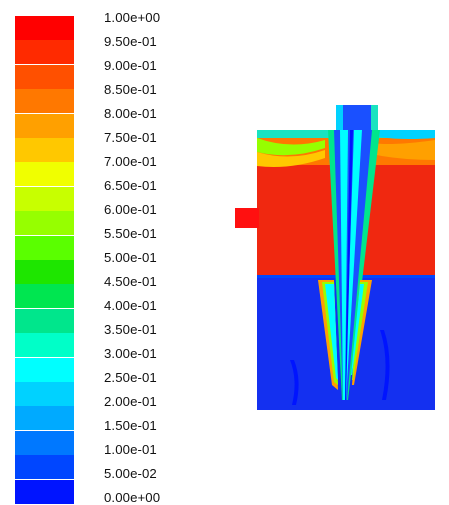 The image size is (449, 505). What do you see at coordinates (130, 137) in the screenshot?
I see `legend-label: 7.50e-01` at bounding box center [130, 137].